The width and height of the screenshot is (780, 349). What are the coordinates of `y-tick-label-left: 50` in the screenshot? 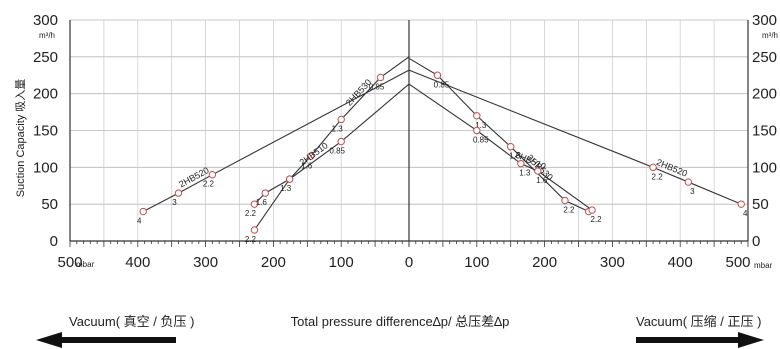 It's located at (49, 204).